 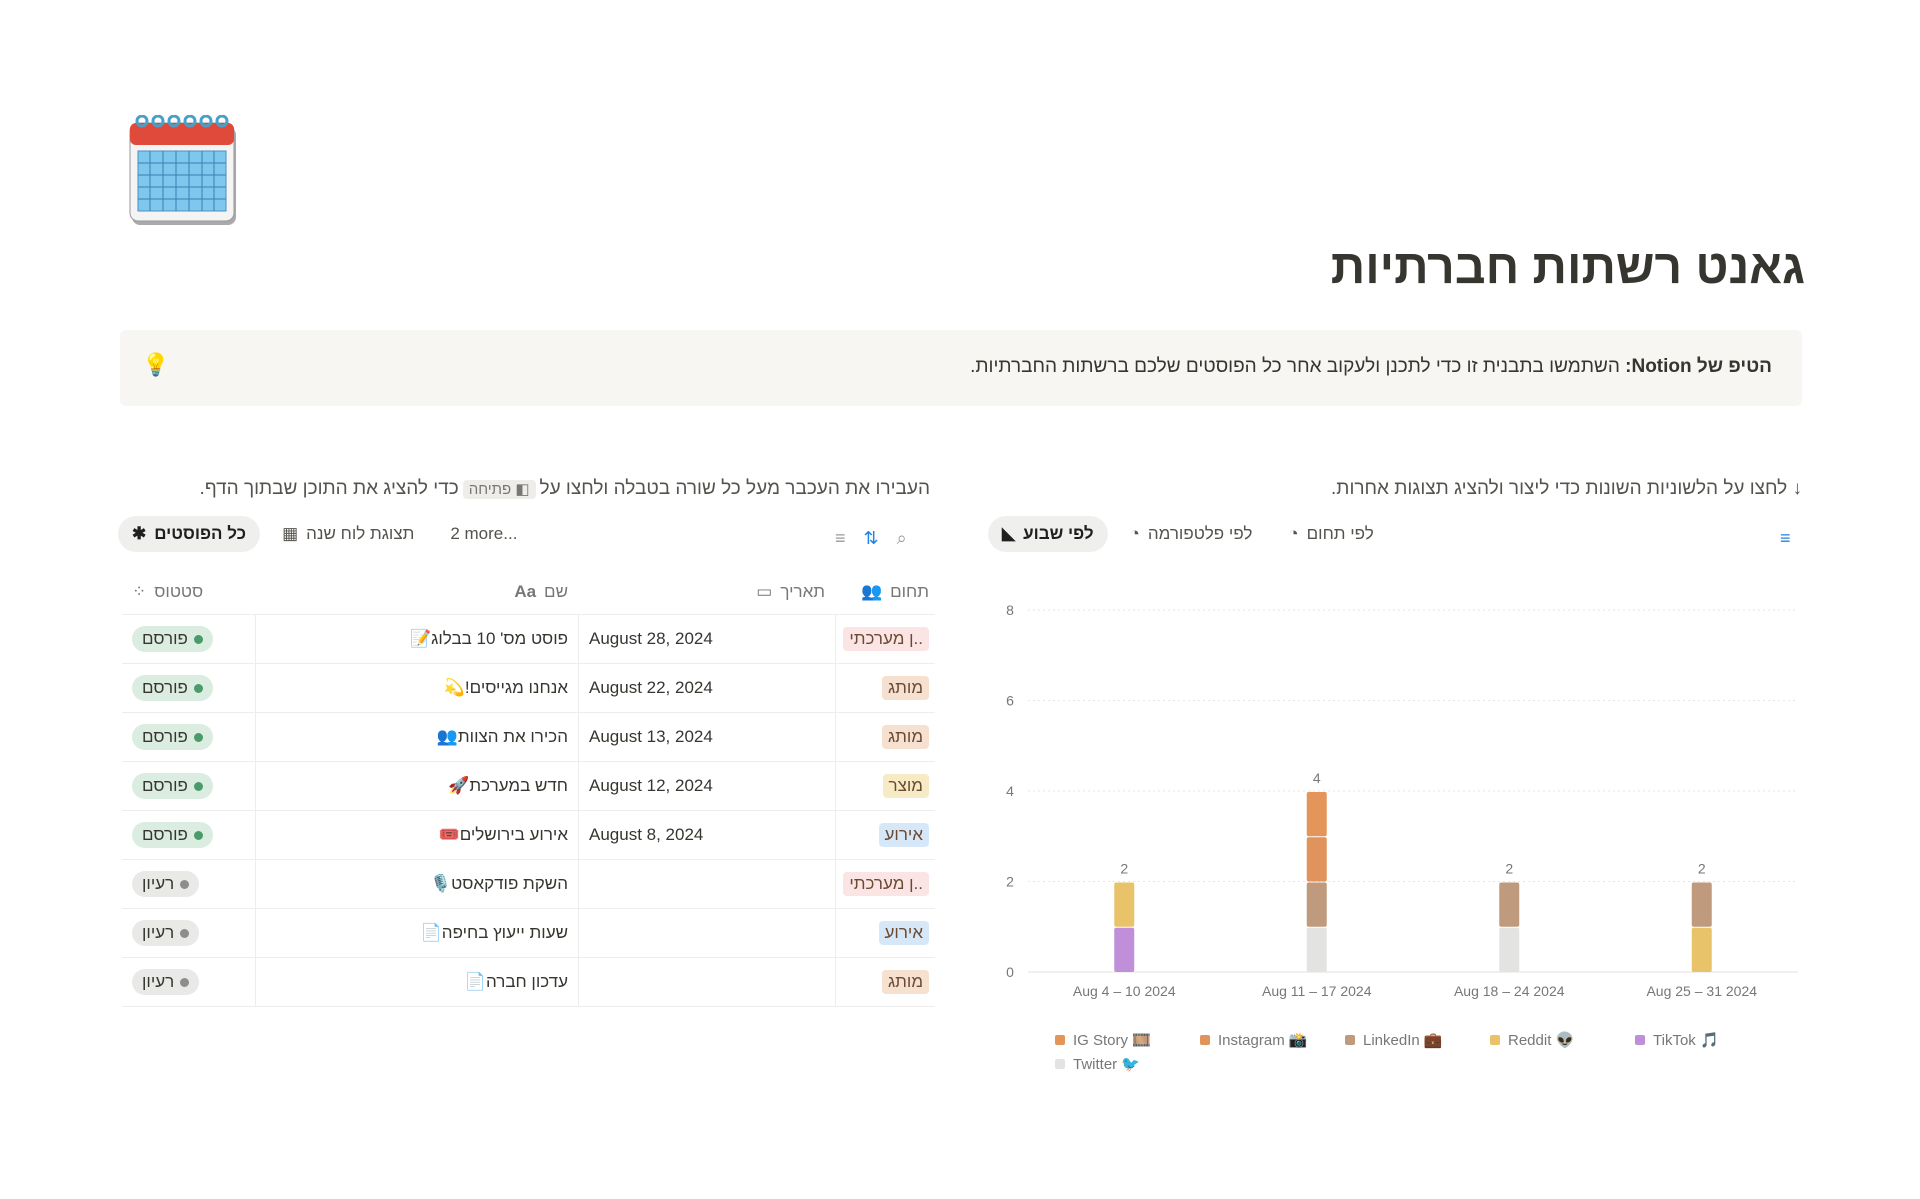 What do you see at coordinates (416, 933) in the screenshot?
I see `name-cell: 📄 שעות ייעוץ בחיפה` at bounding box center [416, 933].